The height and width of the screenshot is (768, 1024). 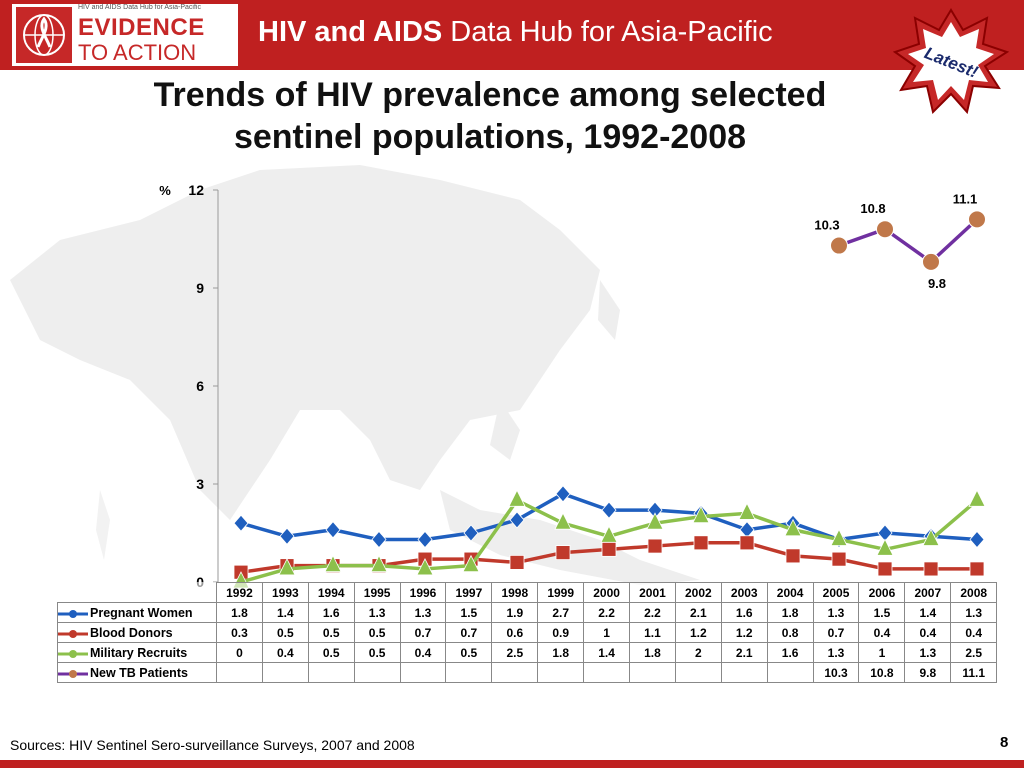 What do you see at coordinates (423, 632) in the screenshot?
I see `table-cell: 0.7` at bounding box center [423, 632].